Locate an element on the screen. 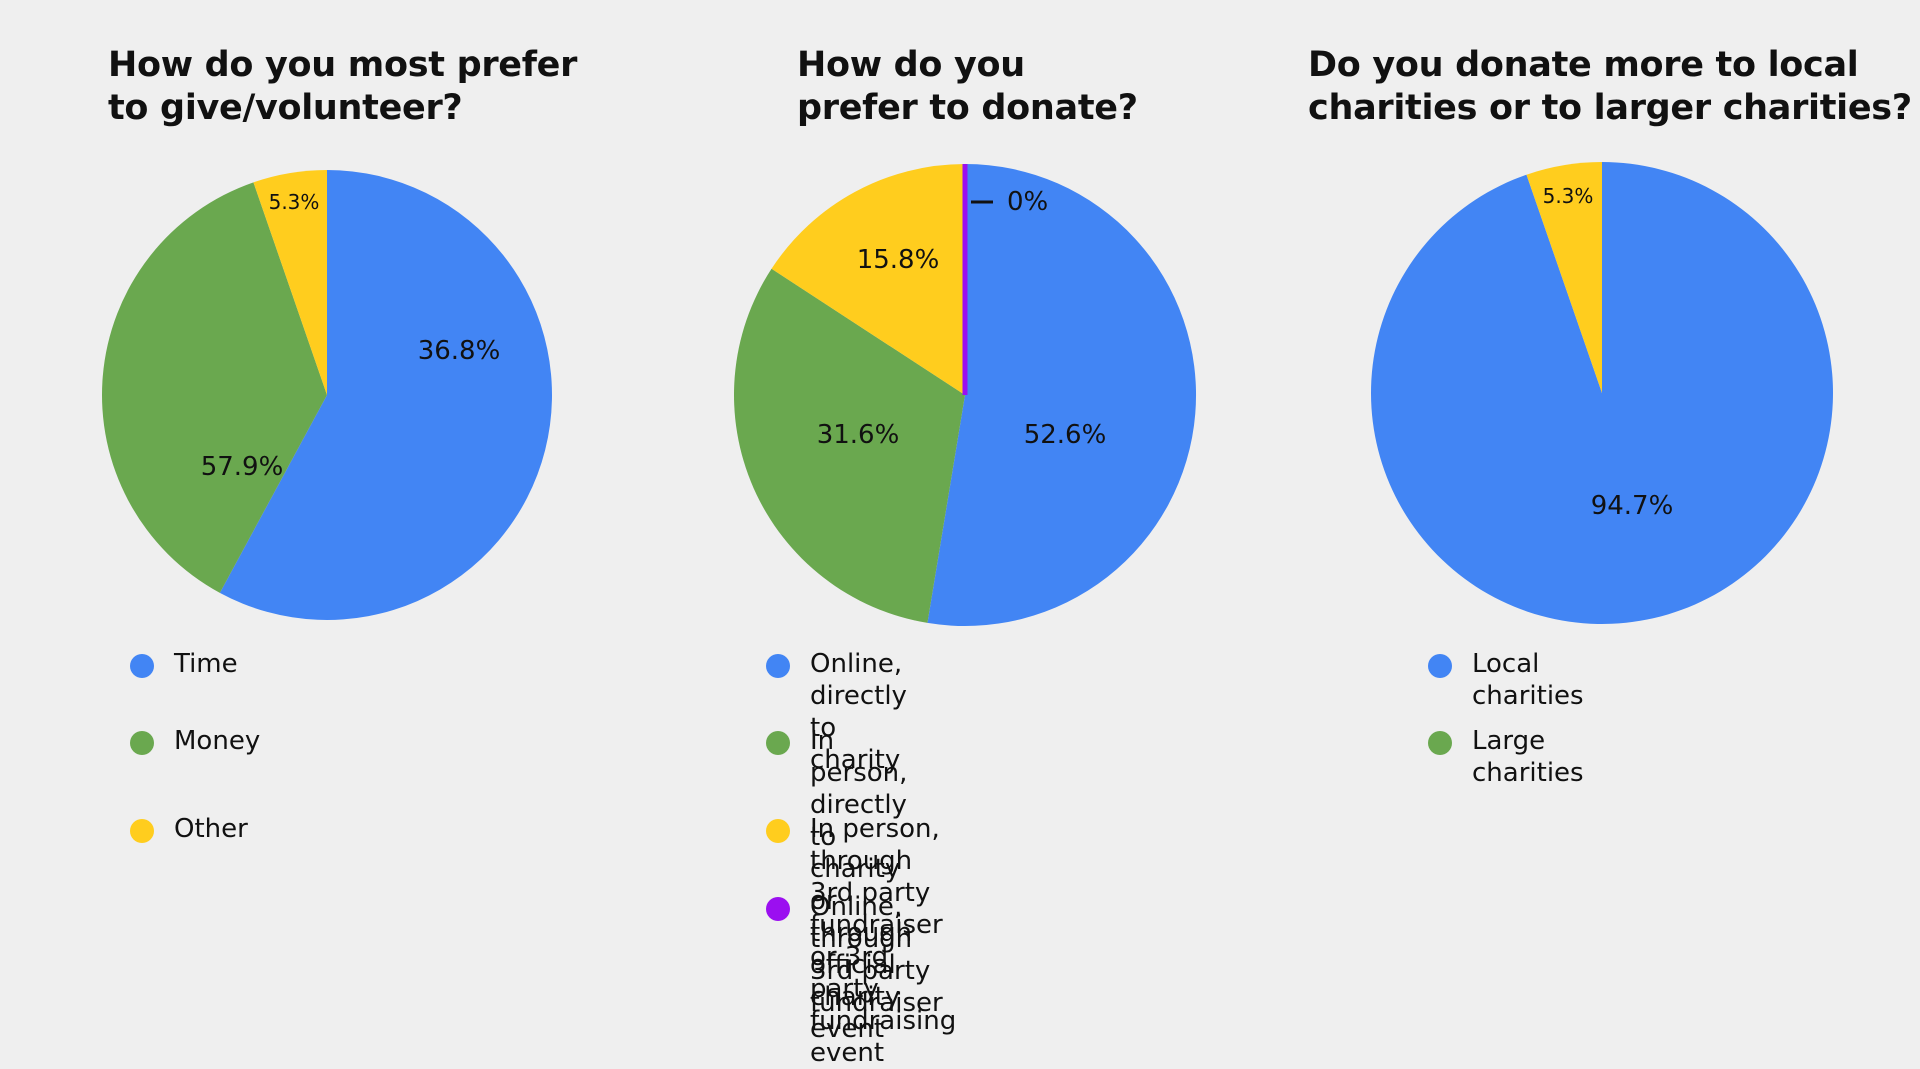 This screenshot has height=1069, width=1920. slice-label: 15.8% is located at coordinates (898, 260).